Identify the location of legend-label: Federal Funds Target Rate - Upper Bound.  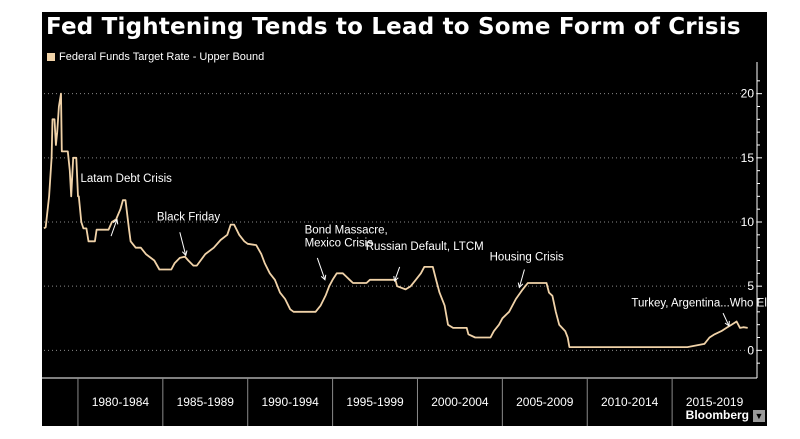
(162, 57).